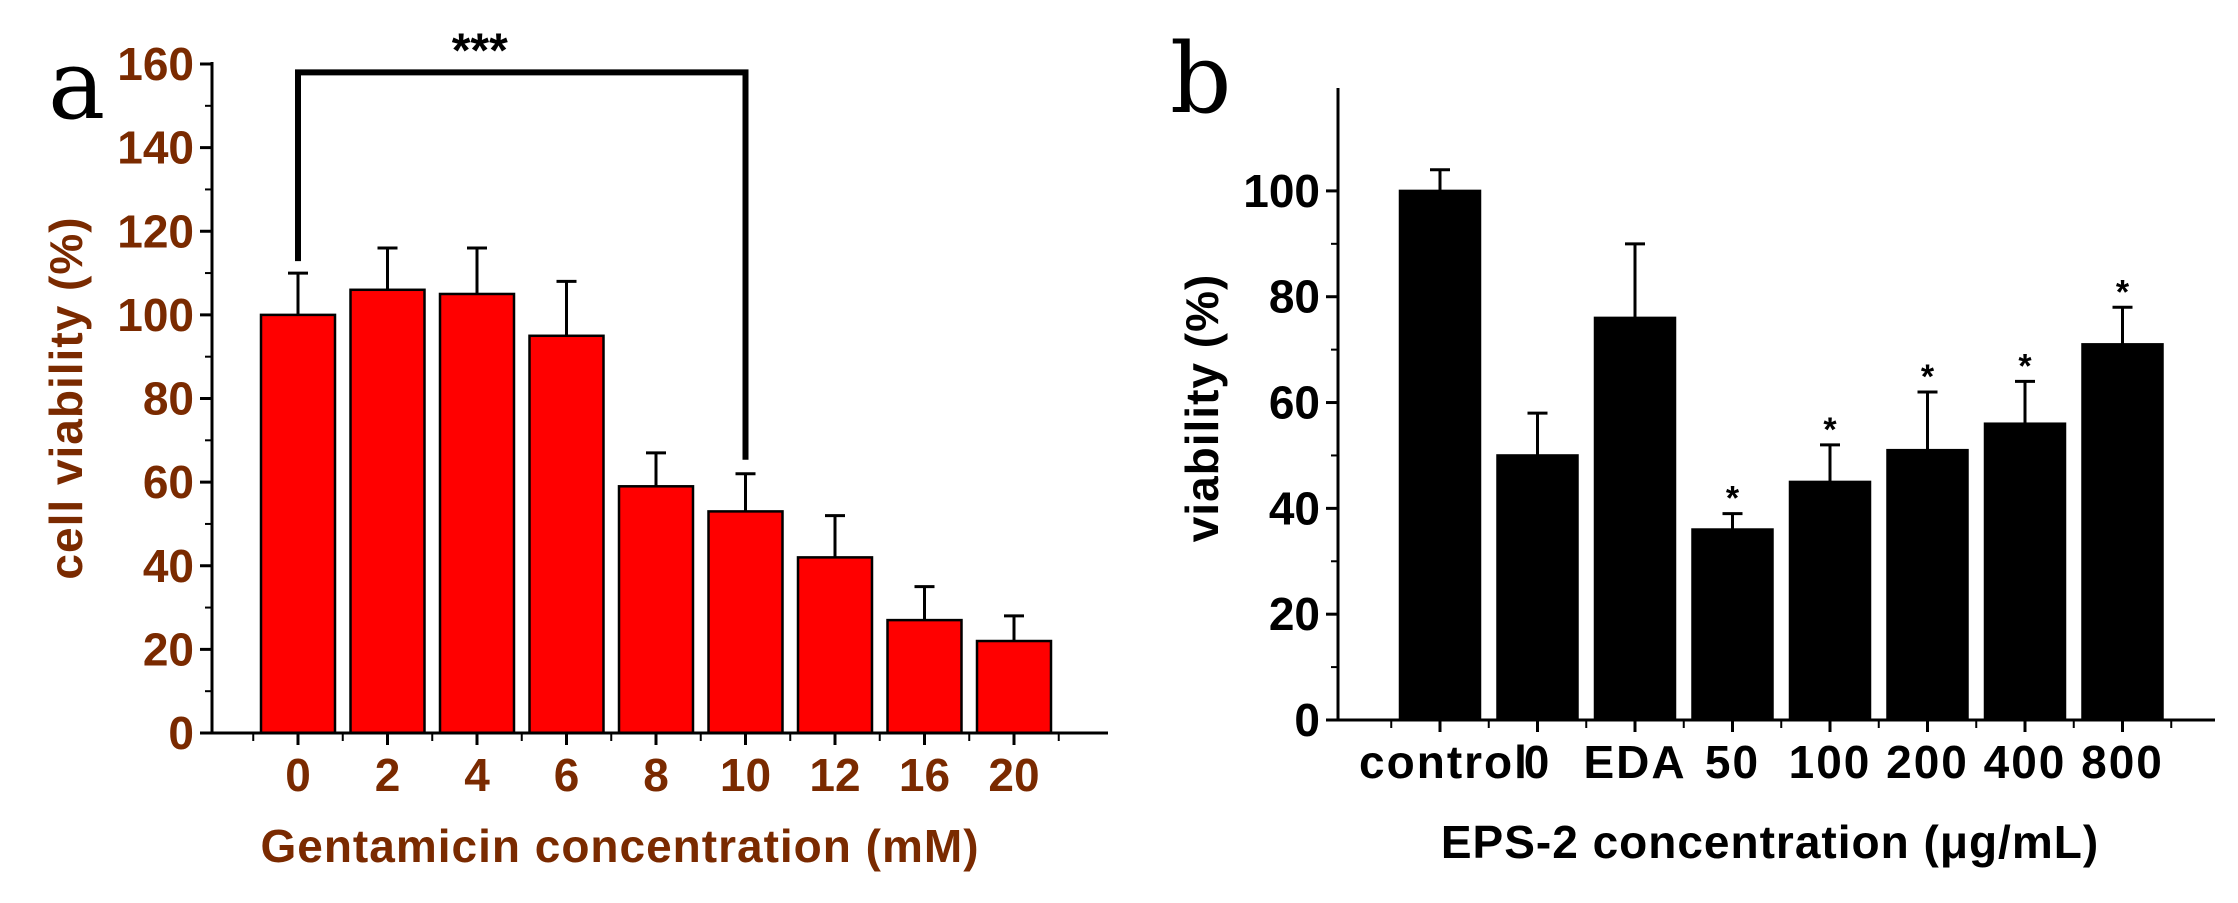 This screenshot has height=903, width=2238. Describe the element at coordinates (1013, 775) in the screenshot. I see `panel-a-x-tick-label: 20` at that location.